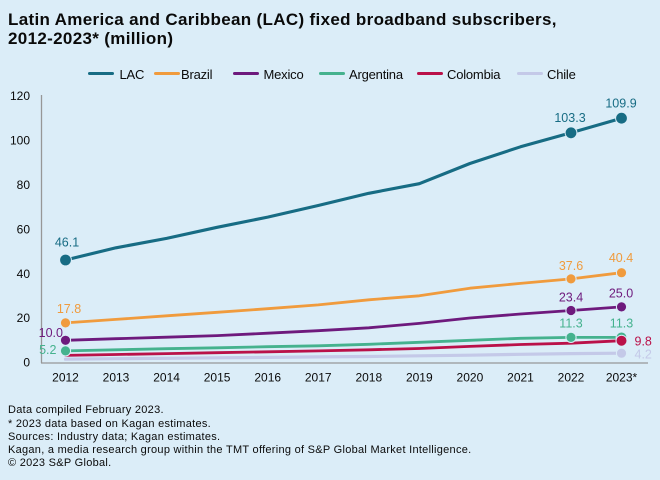  What do you see at coordinates (65, 378) in the screenshot?
I see `svg-text: 2012` at bounding box center [65, 378].